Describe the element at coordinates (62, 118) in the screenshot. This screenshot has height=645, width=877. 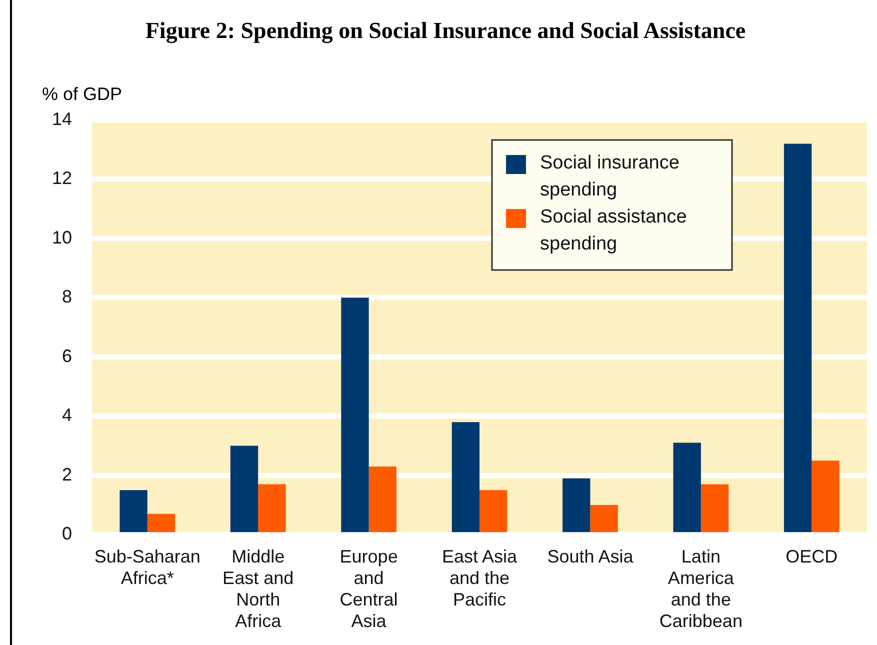
I see `y-tick-label: 14` at that location.